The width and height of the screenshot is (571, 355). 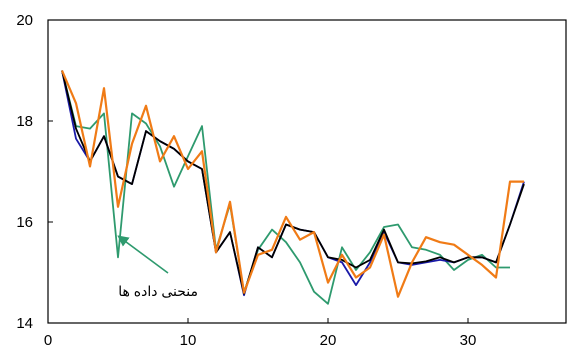 What do you see at coordinates (143, 254) in the screenshot?
I see `annotation-arrow` at bounding box center [143, 254].